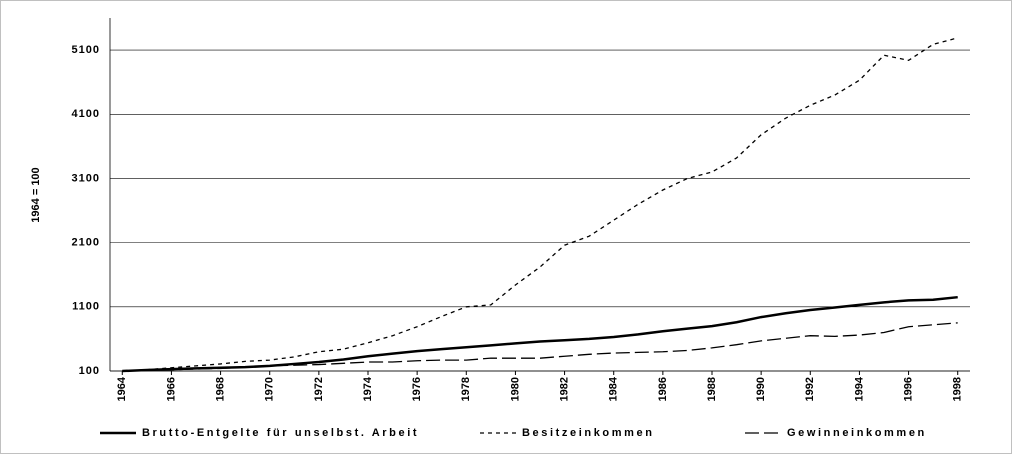 This screenshot has height=454, width=1012. What do you see at coordinates (712, 389) in the screenshot?
I see `x-tick-label: 1988` at bounding box center [712, 389].